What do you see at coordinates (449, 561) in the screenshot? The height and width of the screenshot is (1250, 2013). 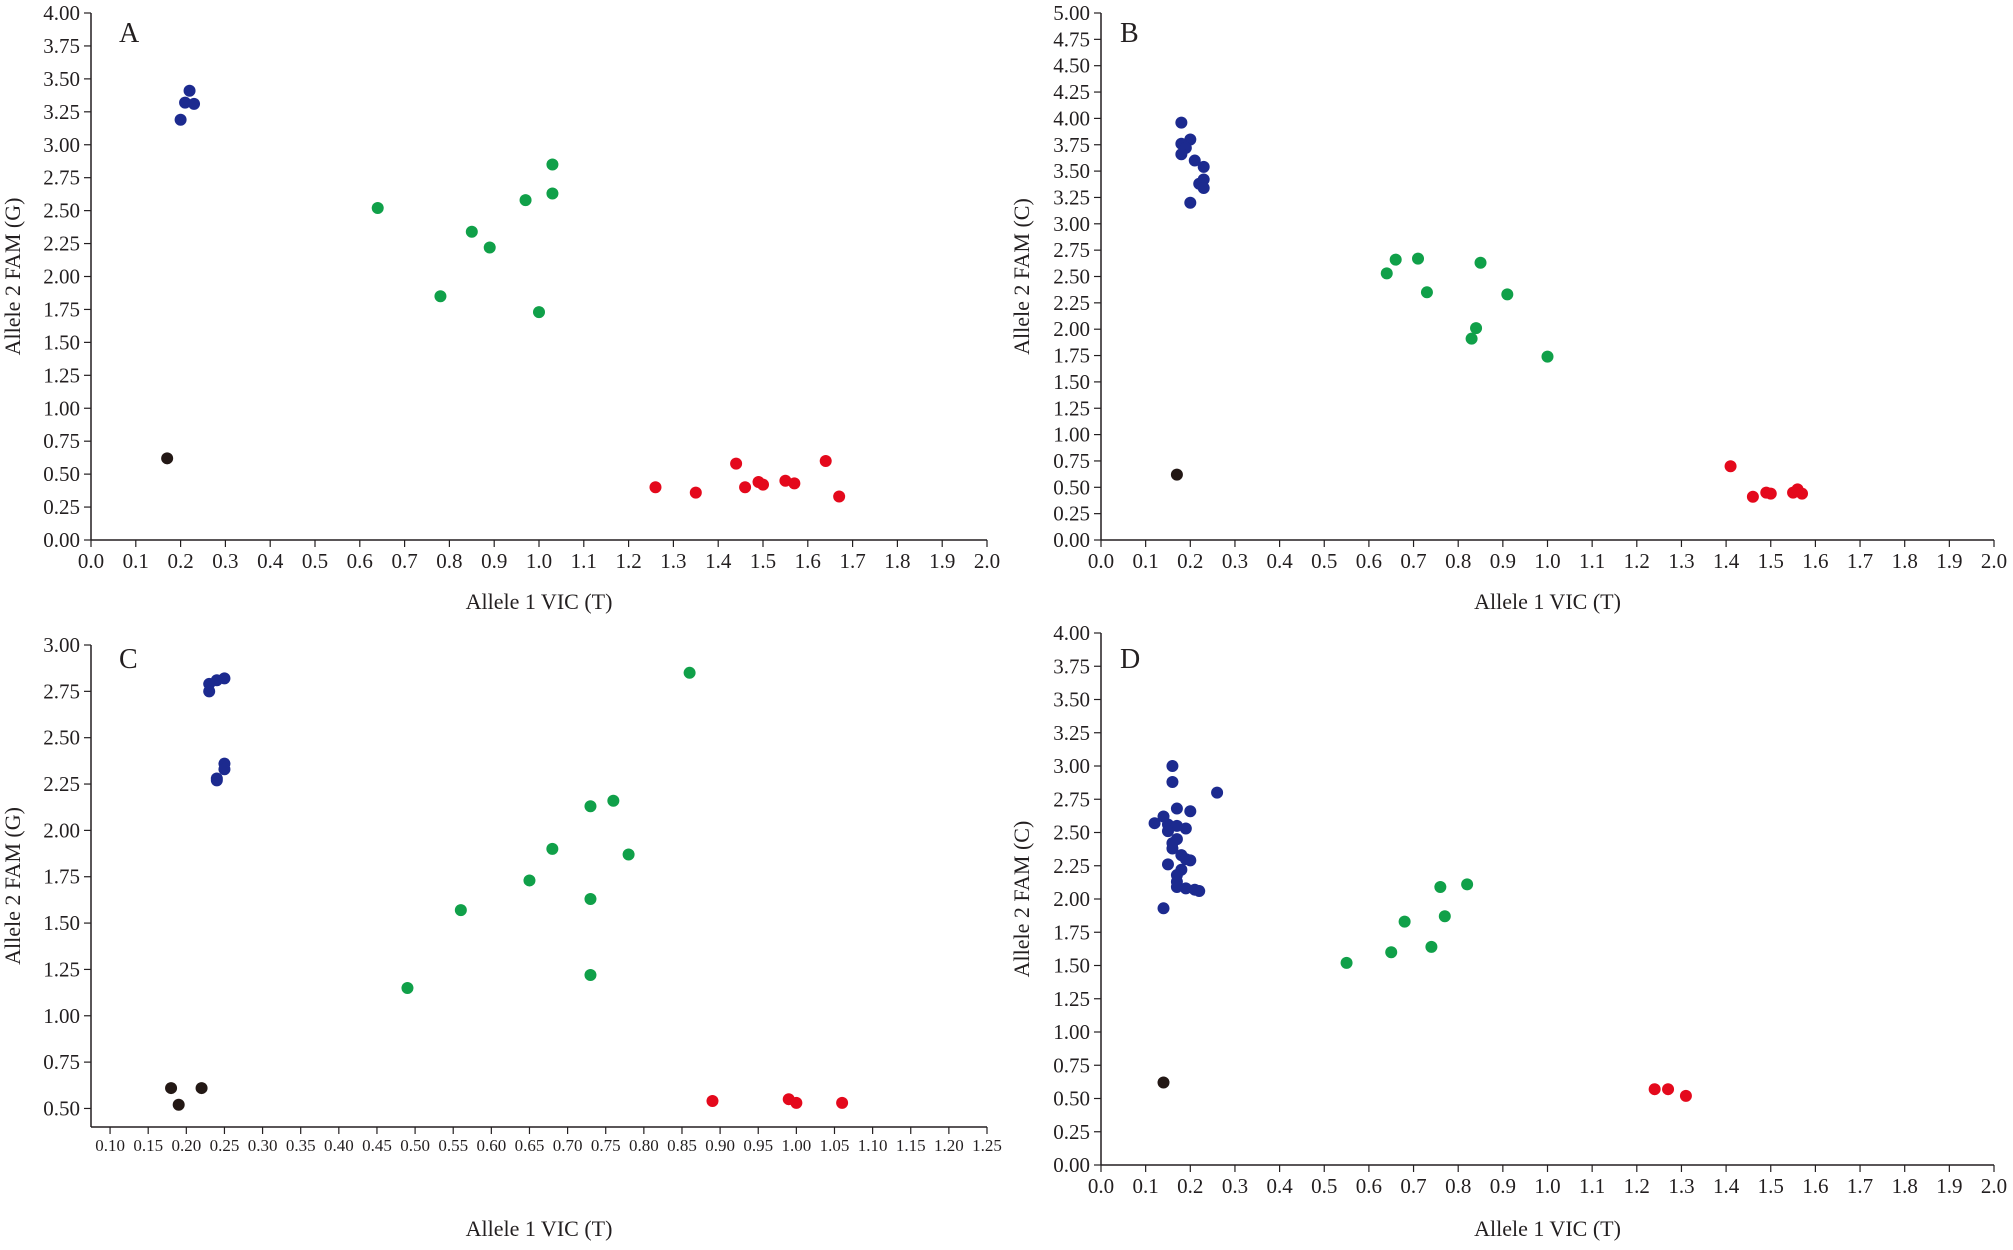 I see `x-tick-label: 0.8` at bounding box center [449, 561].